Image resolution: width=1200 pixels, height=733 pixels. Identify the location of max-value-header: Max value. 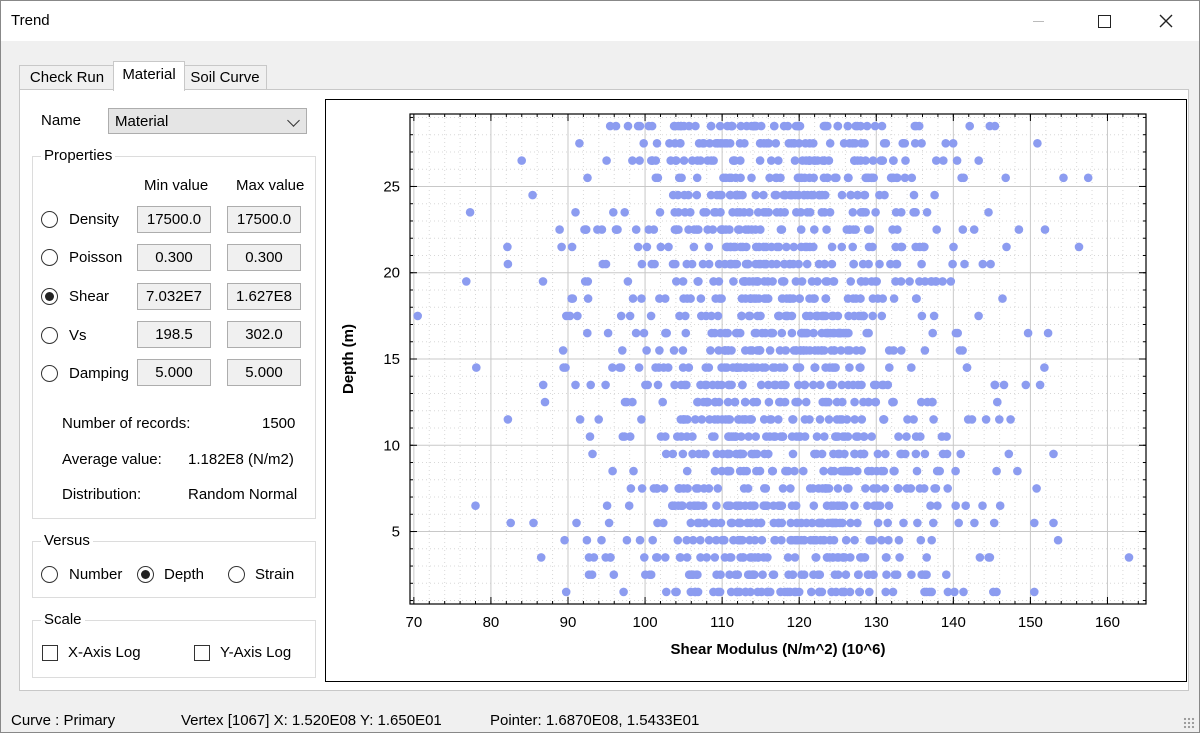
(270, 185).